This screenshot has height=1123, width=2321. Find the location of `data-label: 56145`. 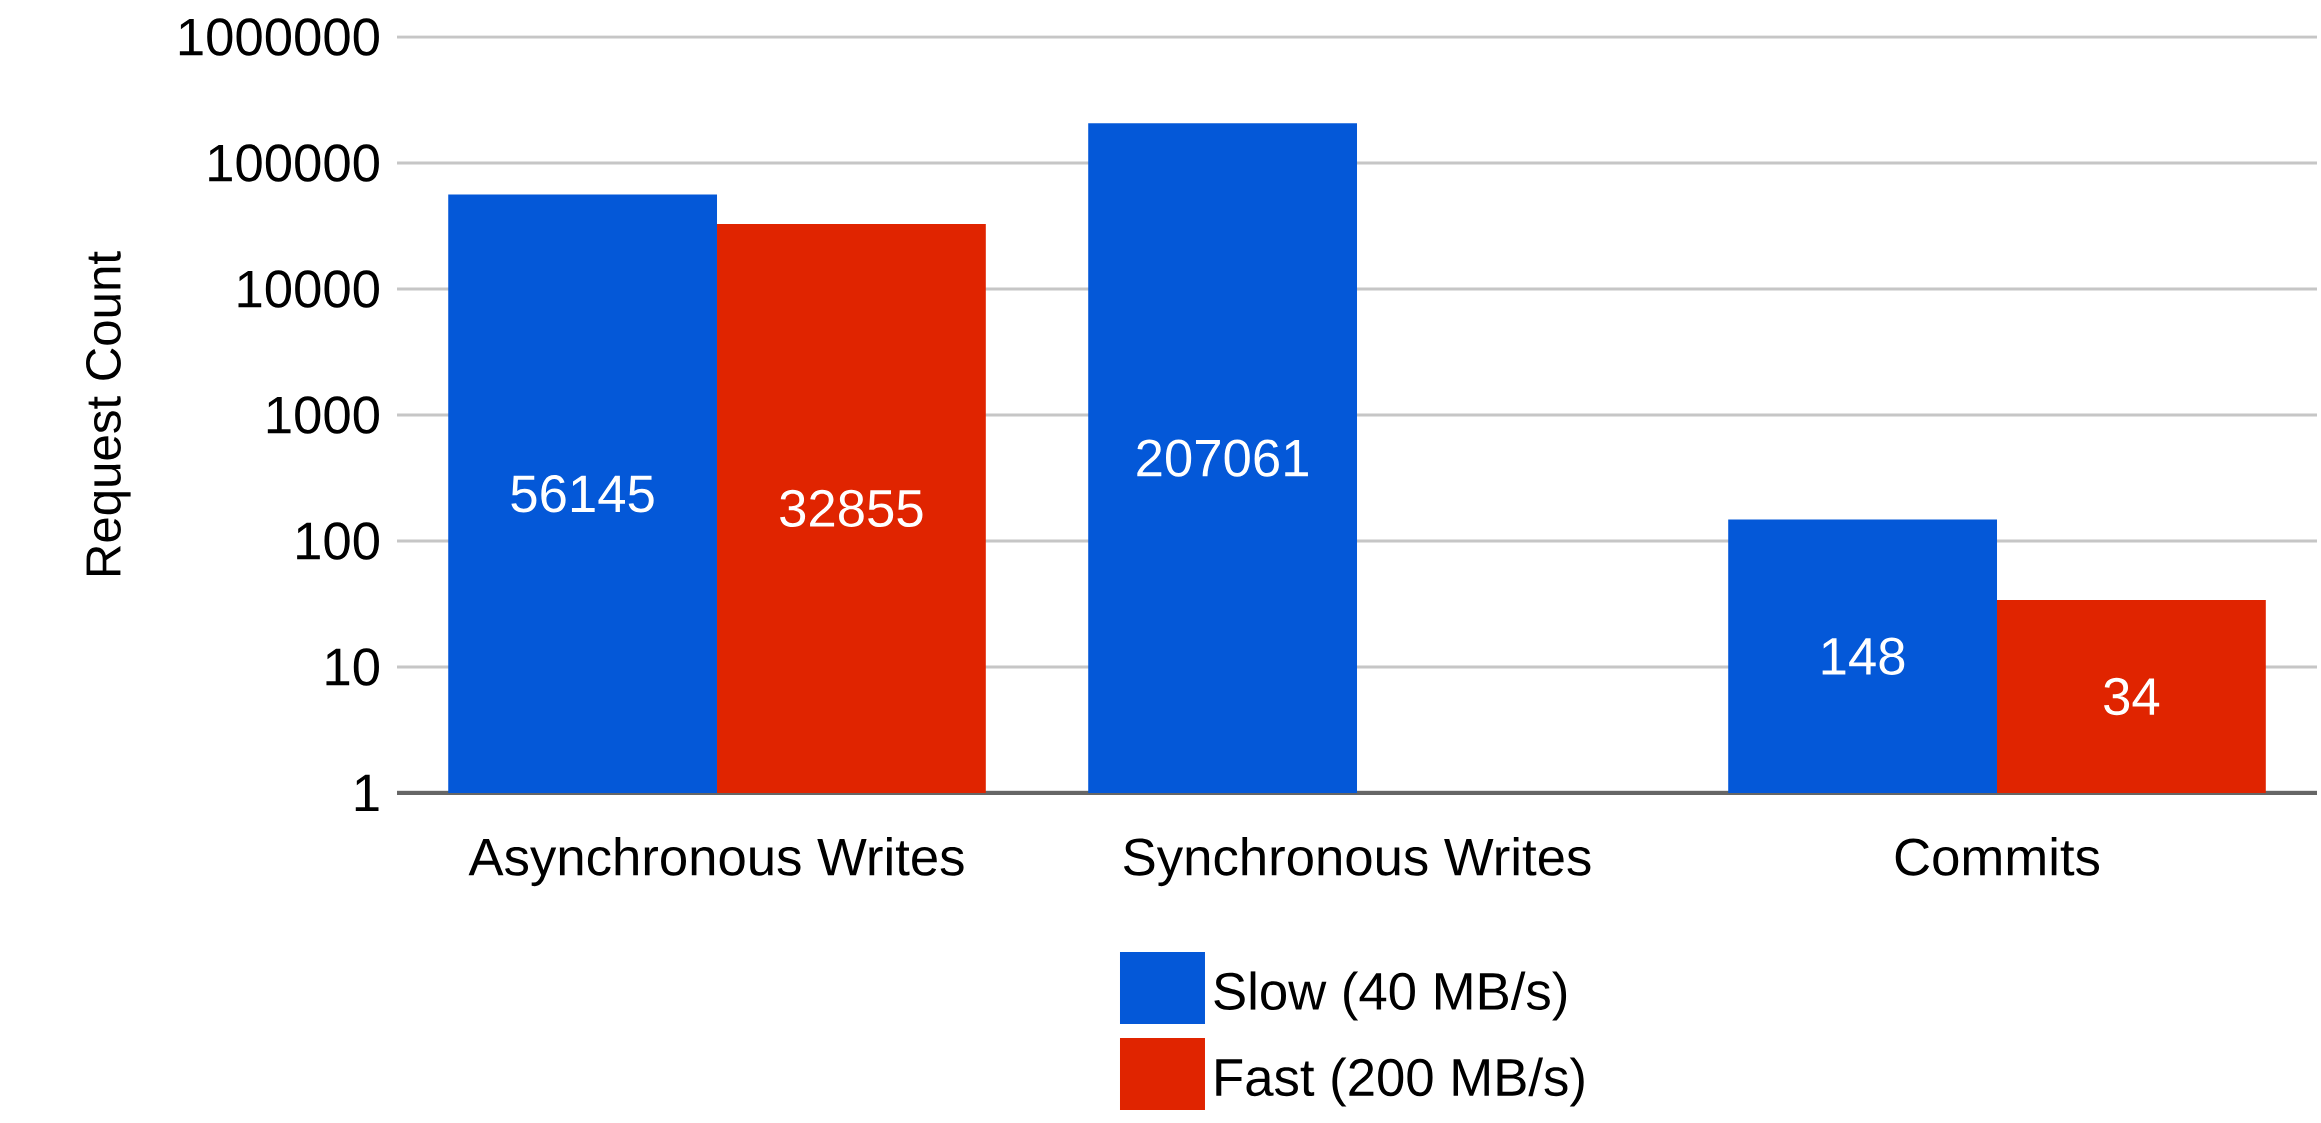

data-label: 56145 is located at coordinates (582, 494).